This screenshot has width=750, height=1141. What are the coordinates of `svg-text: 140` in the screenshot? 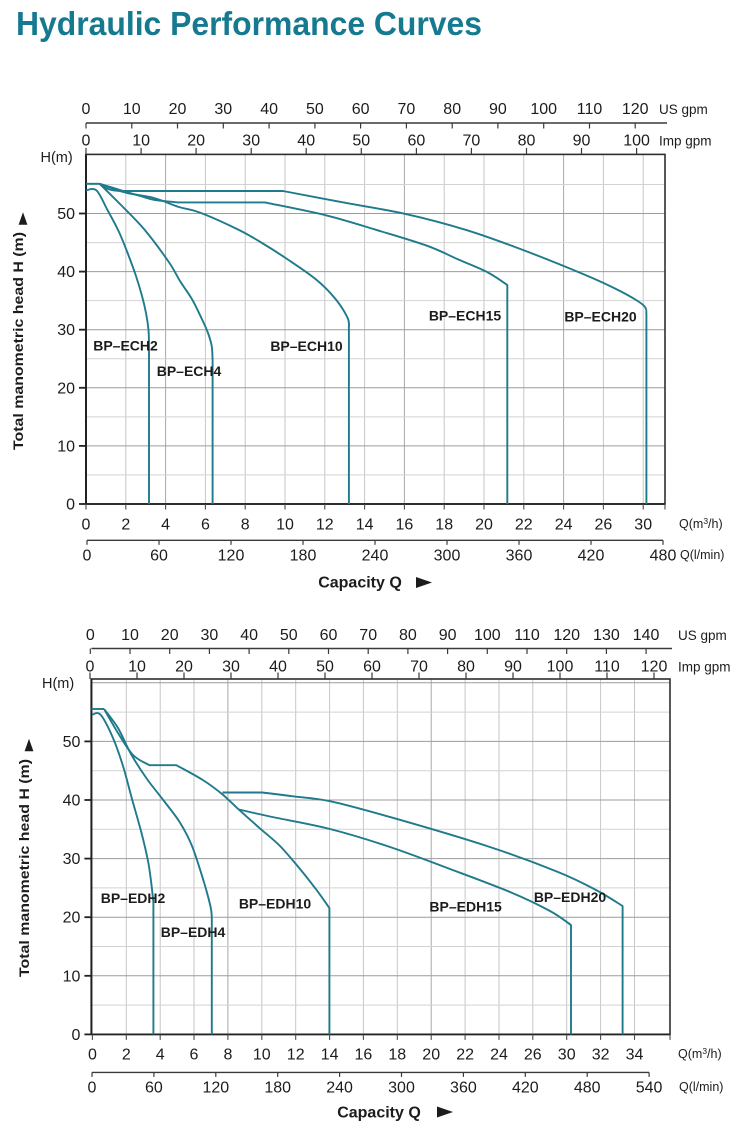 It's located at (646, 635).